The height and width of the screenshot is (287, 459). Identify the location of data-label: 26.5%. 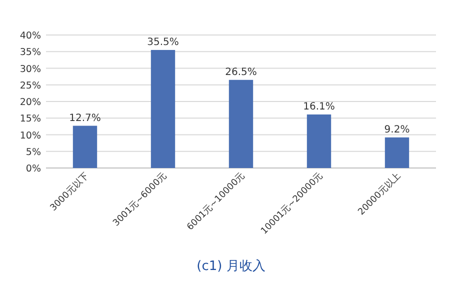
(241, 72).